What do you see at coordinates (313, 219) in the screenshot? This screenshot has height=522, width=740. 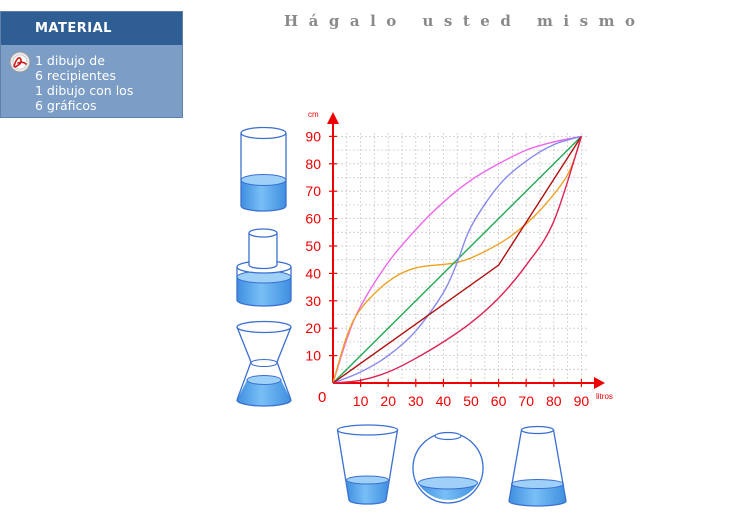 I see `y-tick-label: 60` at bounding box center [313, 219].